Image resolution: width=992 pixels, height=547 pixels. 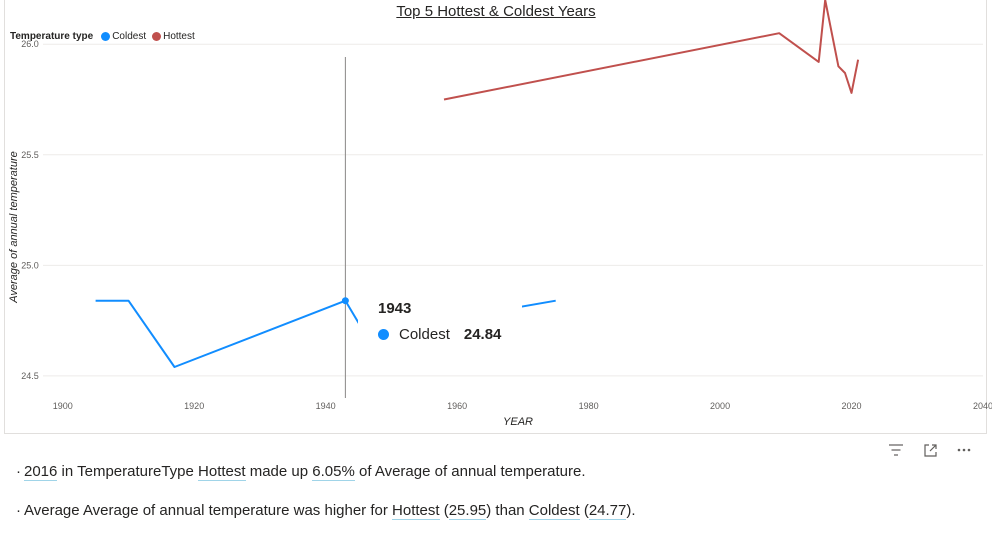 I want to click on narrative-year-link: 2016, so click(x=41, y=472).